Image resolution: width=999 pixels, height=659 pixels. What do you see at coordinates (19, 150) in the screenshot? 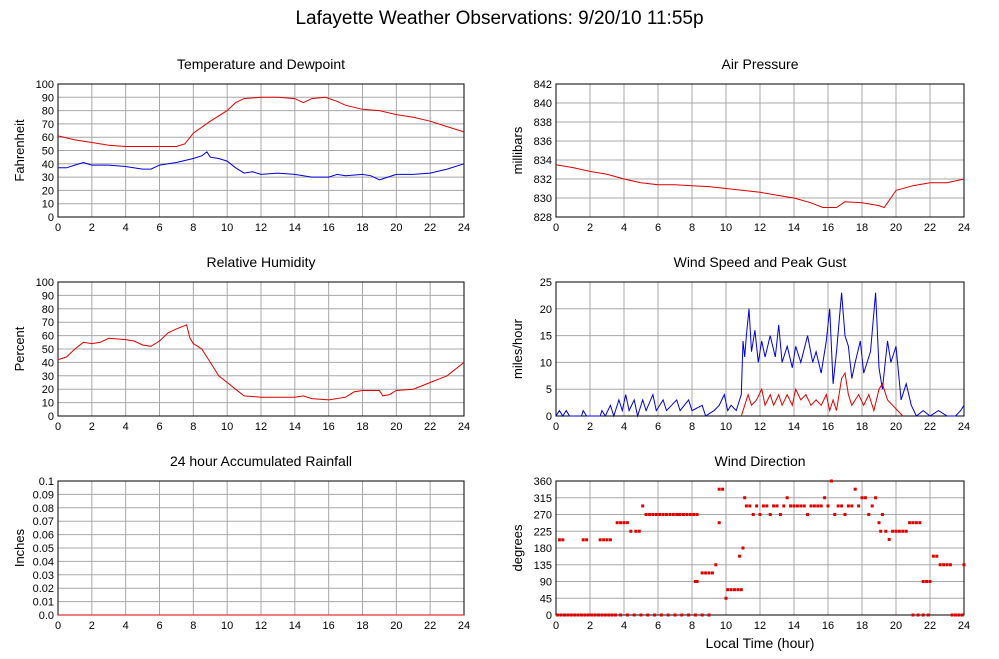
I see `temperature-y-axis-label: Fahrenheit` at bounding box center [19, 150].